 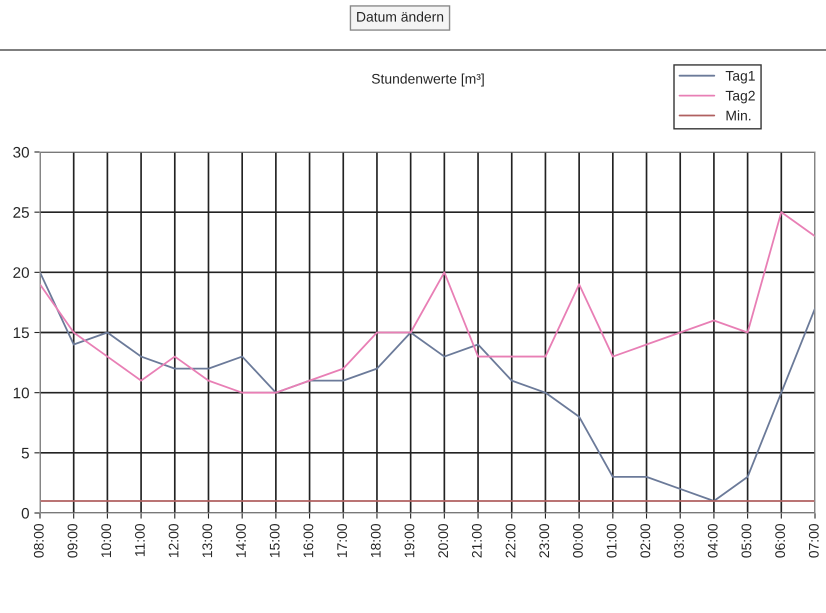 What do you see at coordinates (21, 333) in the screenshot?
I see `y-tick-label: 15` at bounding box center [21, 333].